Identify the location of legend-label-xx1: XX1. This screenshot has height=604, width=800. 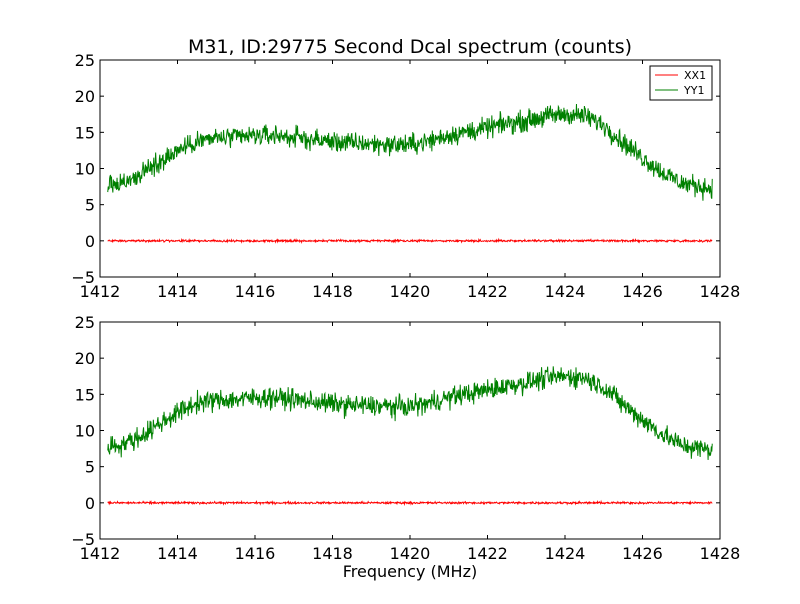
(695, 75).